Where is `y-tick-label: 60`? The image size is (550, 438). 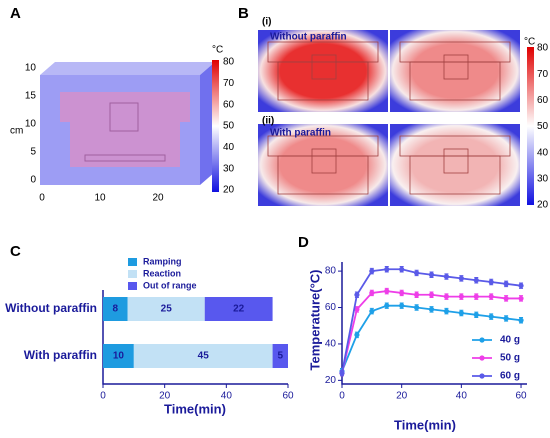
y-tick-label: 60 is located at coordinates (331, 307).